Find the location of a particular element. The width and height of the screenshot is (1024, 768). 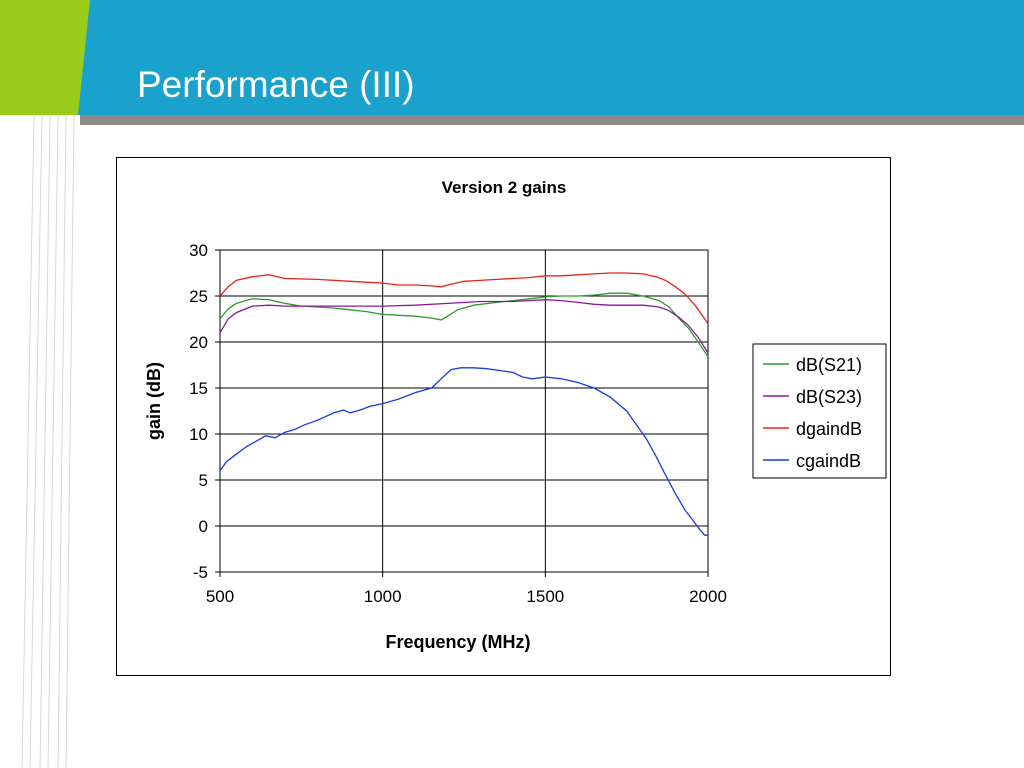

legend-label: dB(S21) is located at coordinates (829, 365).